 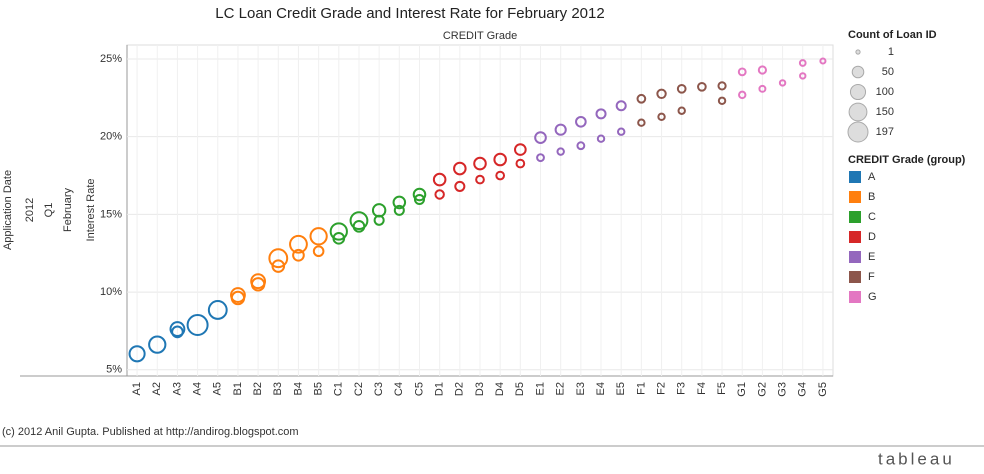 I want to click on x-tick-label: A4, so click(x=198, y=388).